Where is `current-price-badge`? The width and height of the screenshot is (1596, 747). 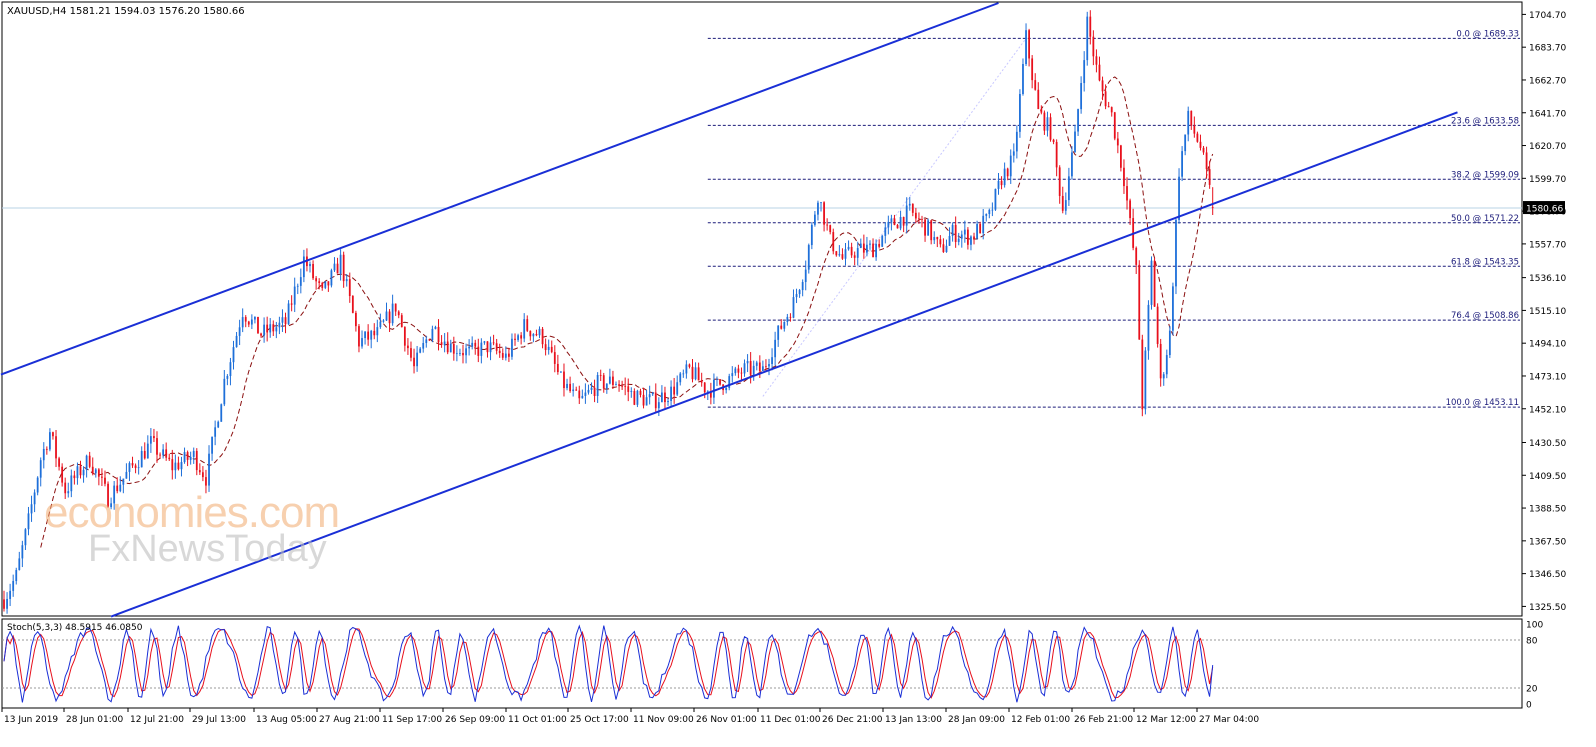 current-price-badge is located at coordinates (1544, 208).